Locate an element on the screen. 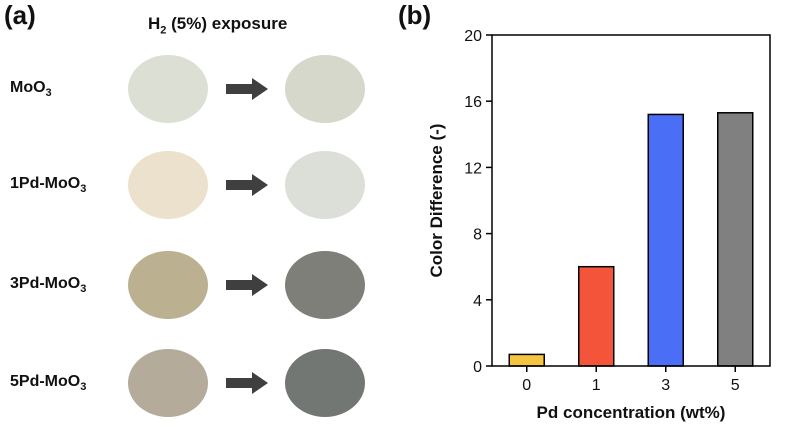  y-axis-label: Color Difference (-) is located at coordinates (436, 201).